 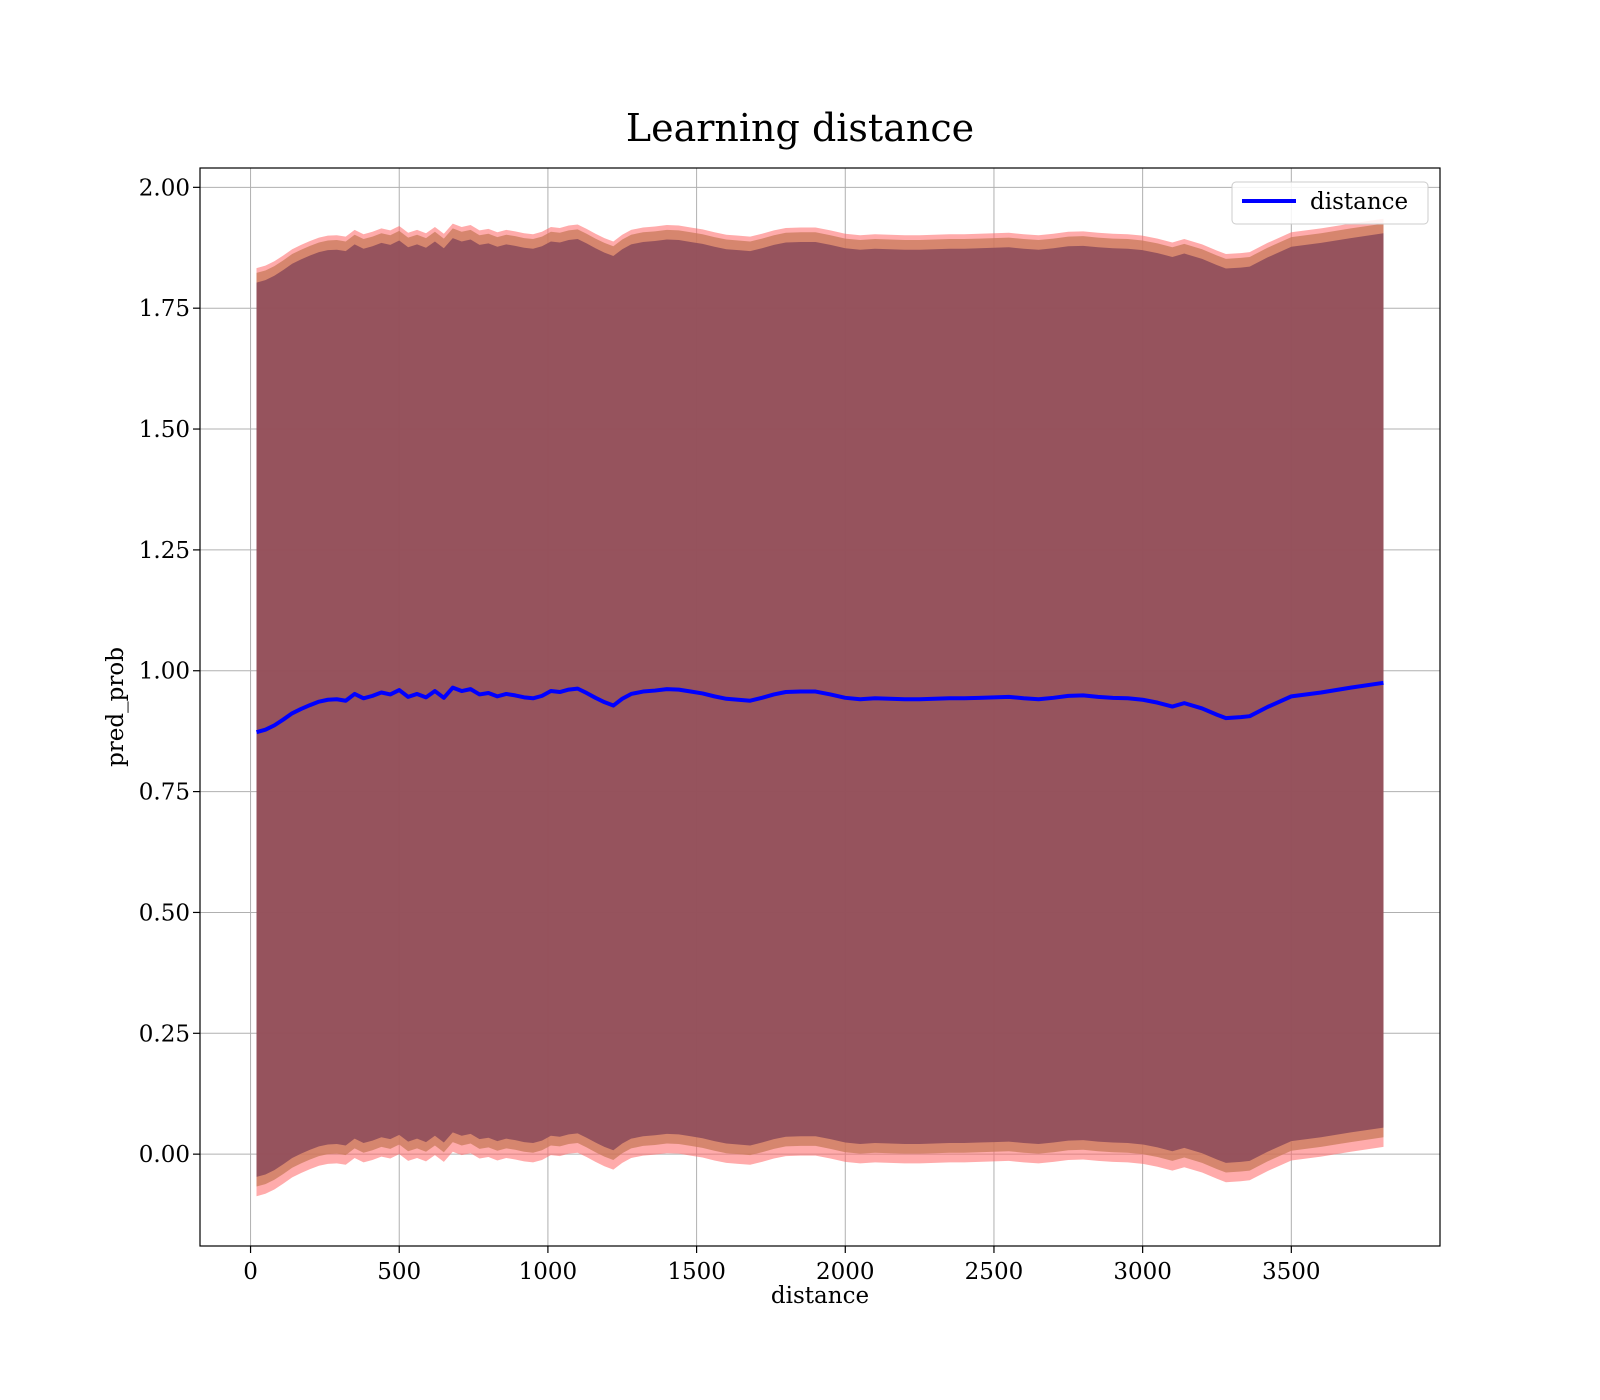 I want to click on x-tick-label: 2500, so click(x=994, y=1272).